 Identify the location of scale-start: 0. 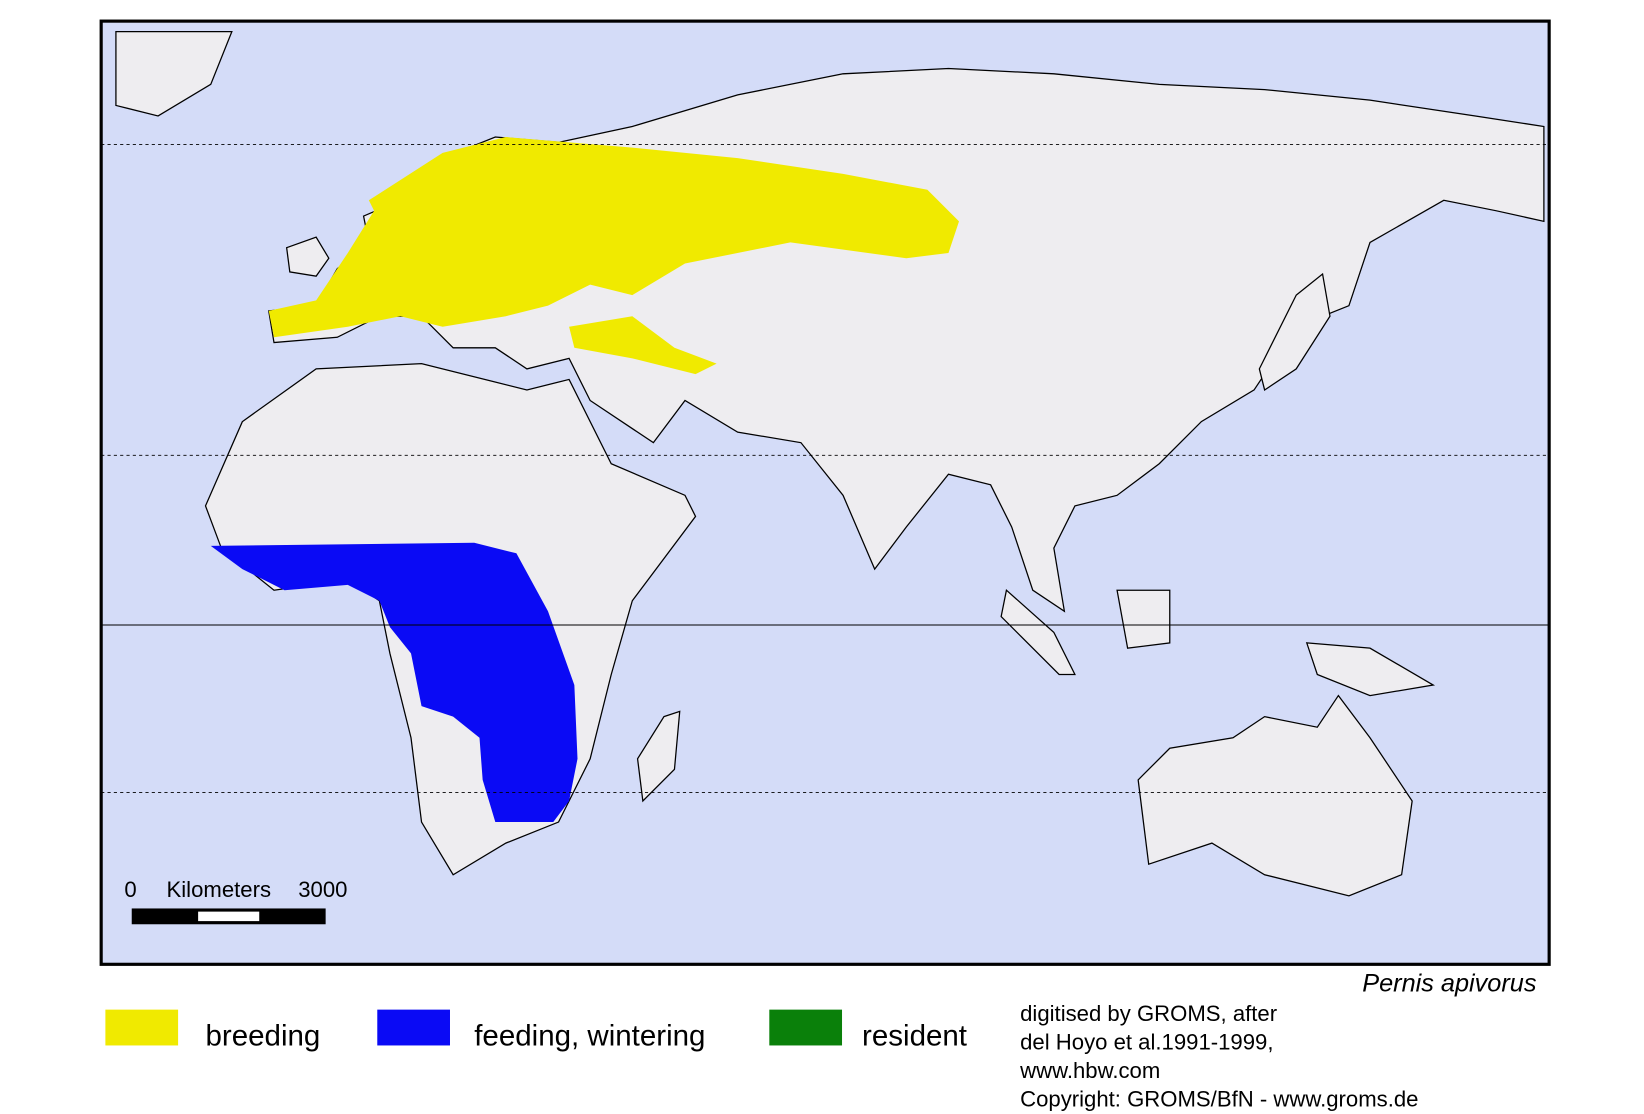
(130, 889).